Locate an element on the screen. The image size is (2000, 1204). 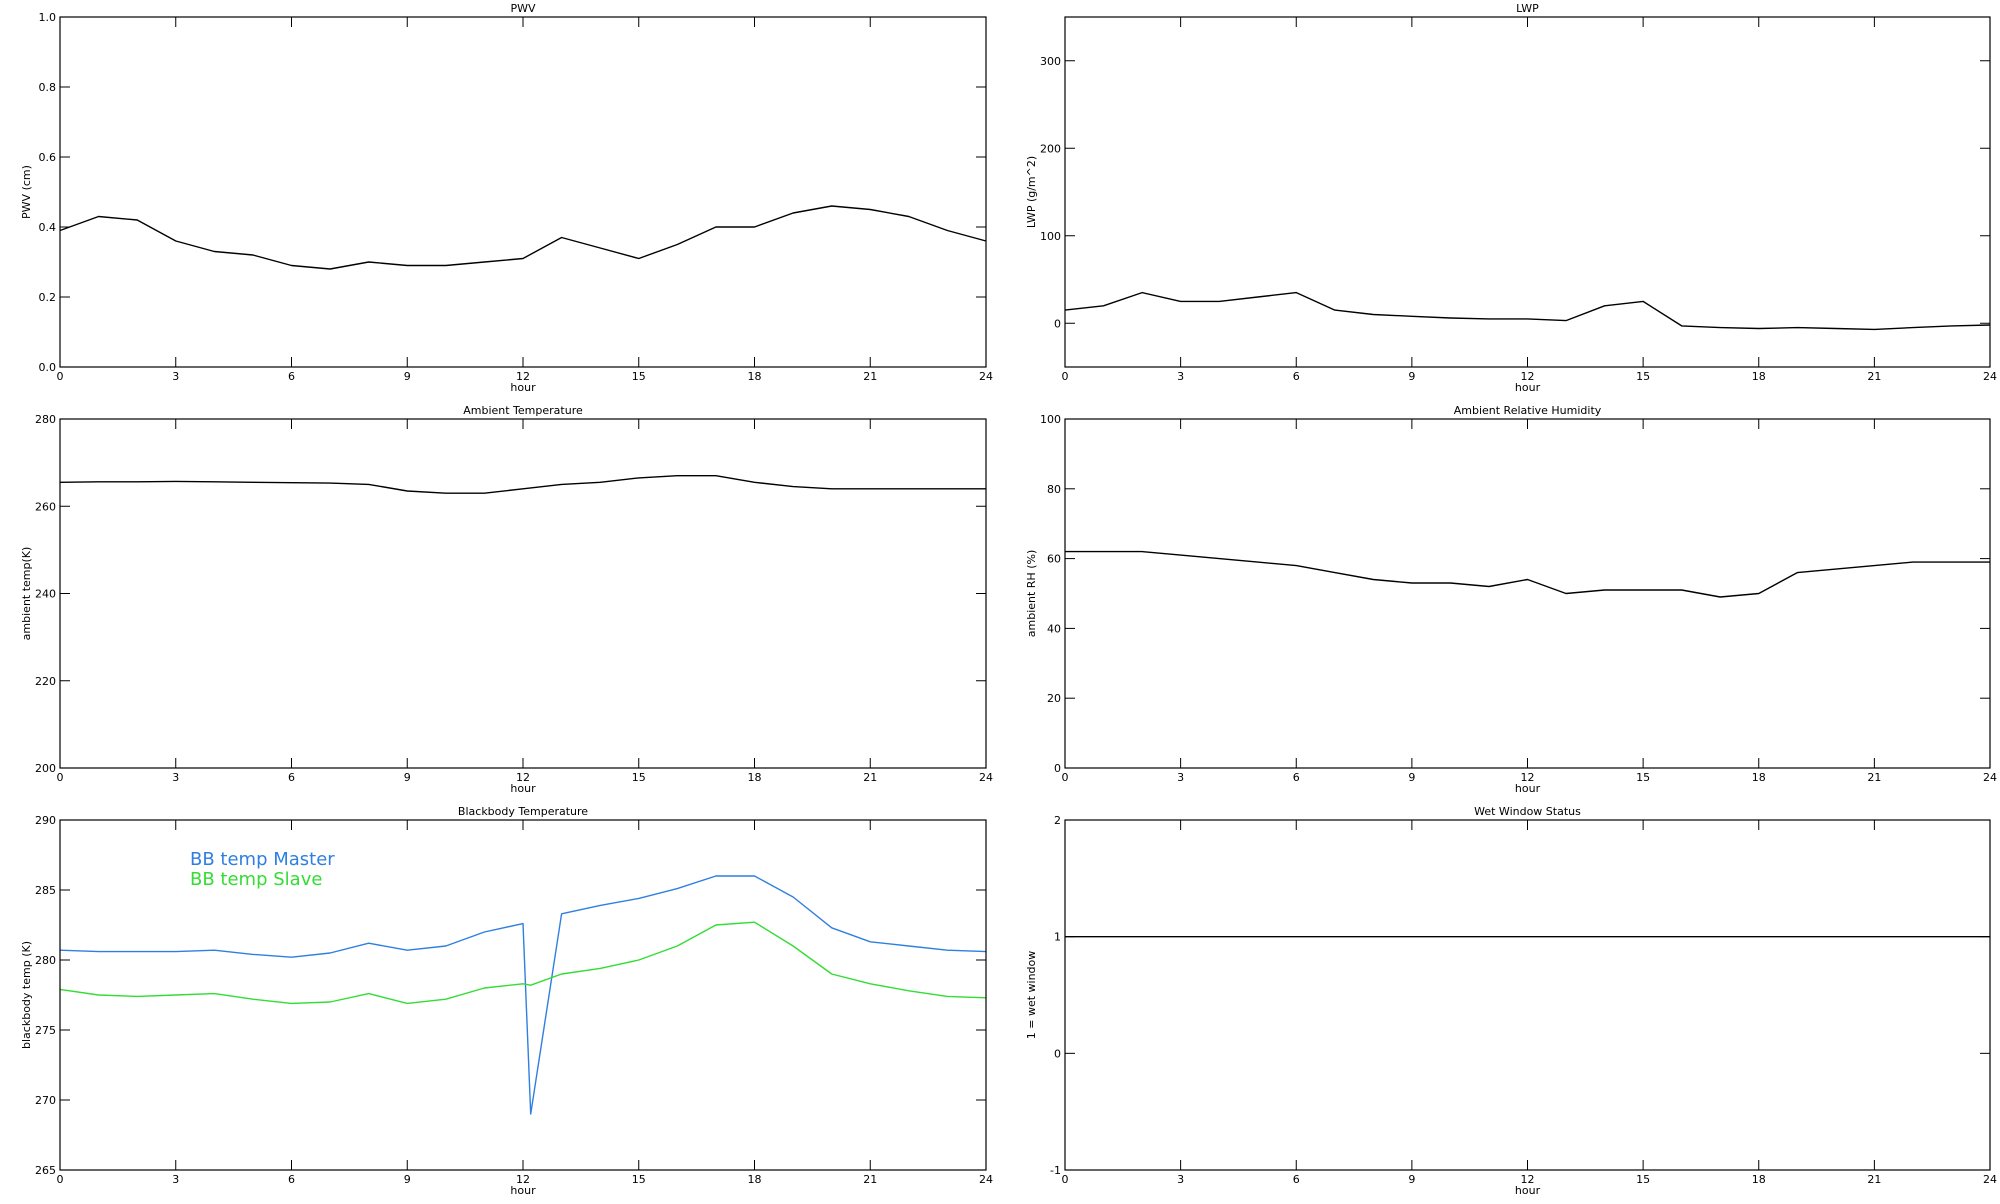
y-tick-label: 0.0 is located at coordinates (48, 367).